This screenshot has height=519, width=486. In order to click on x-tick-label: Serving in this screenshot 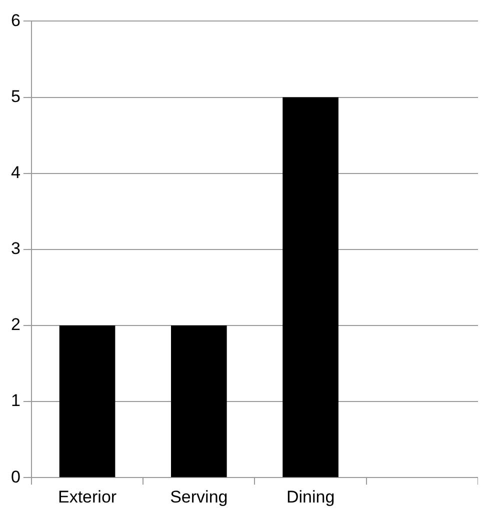, I will do `click(199, 496)`.